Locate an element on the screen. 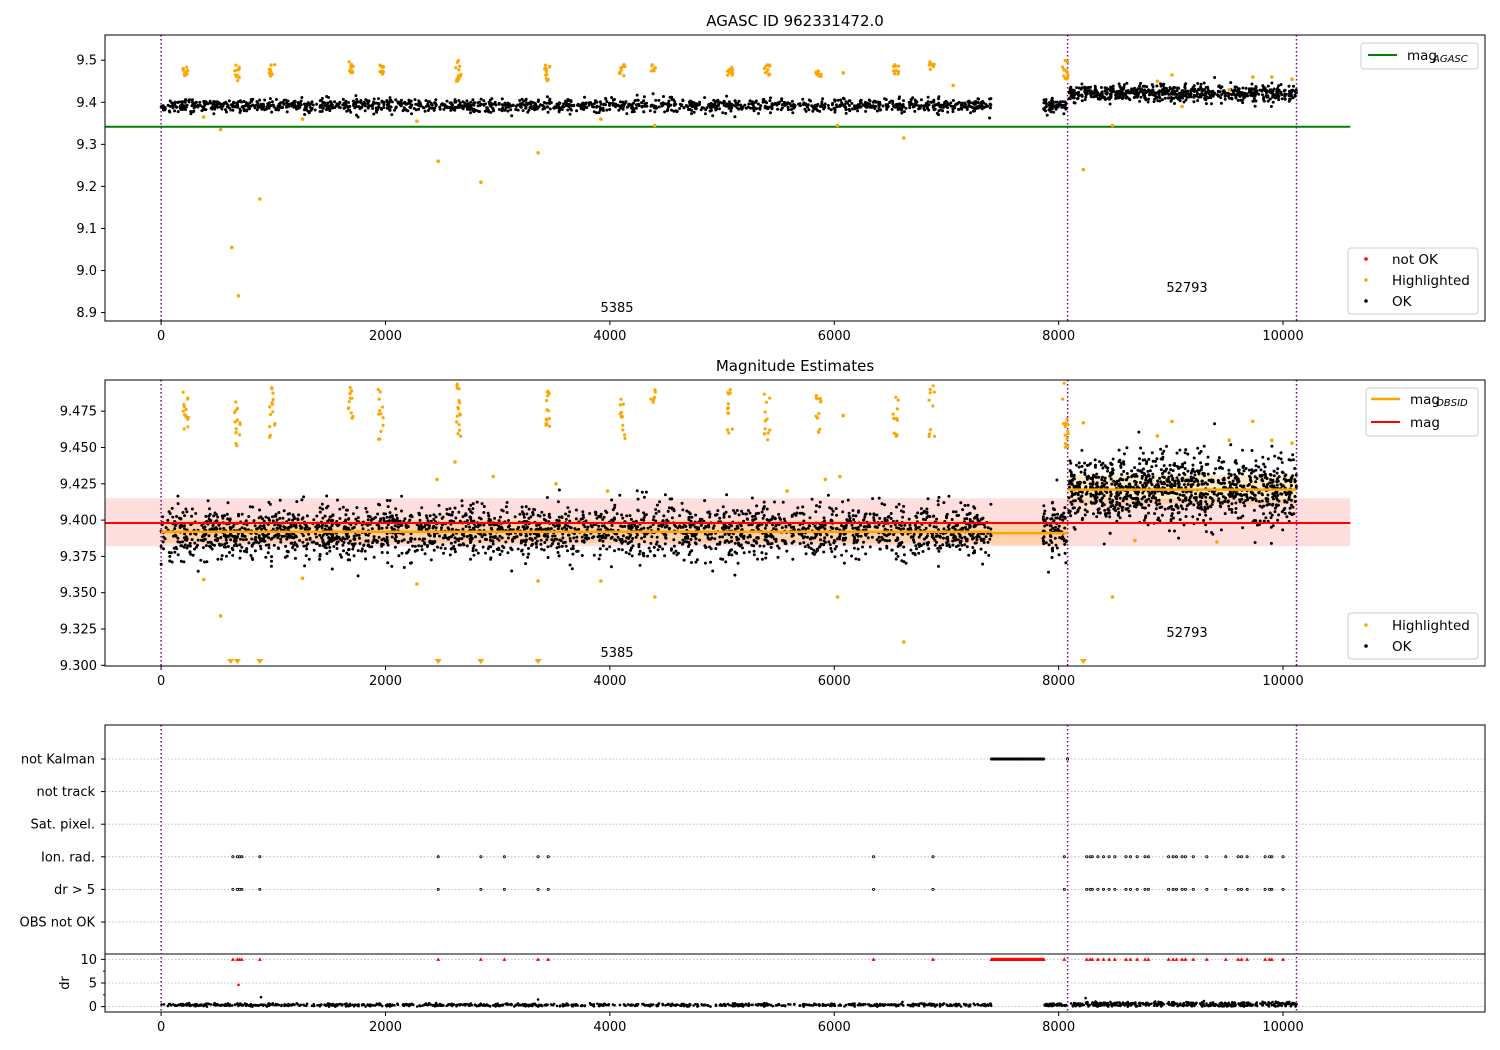 Image resolution: width=1500 pixels, height=1050 pixels. y-tick-label: 9.4 is located at coordinates (86, 103).